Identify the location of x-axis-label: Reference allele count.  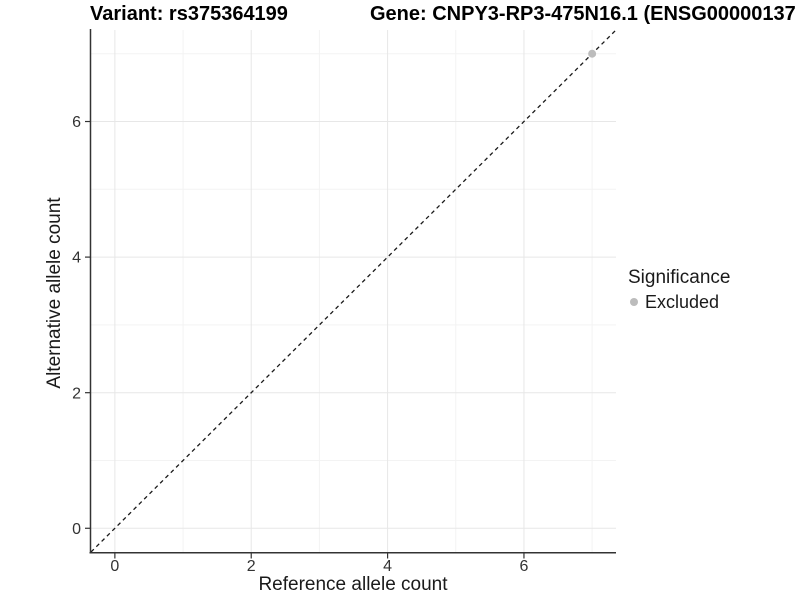
(353, 584).